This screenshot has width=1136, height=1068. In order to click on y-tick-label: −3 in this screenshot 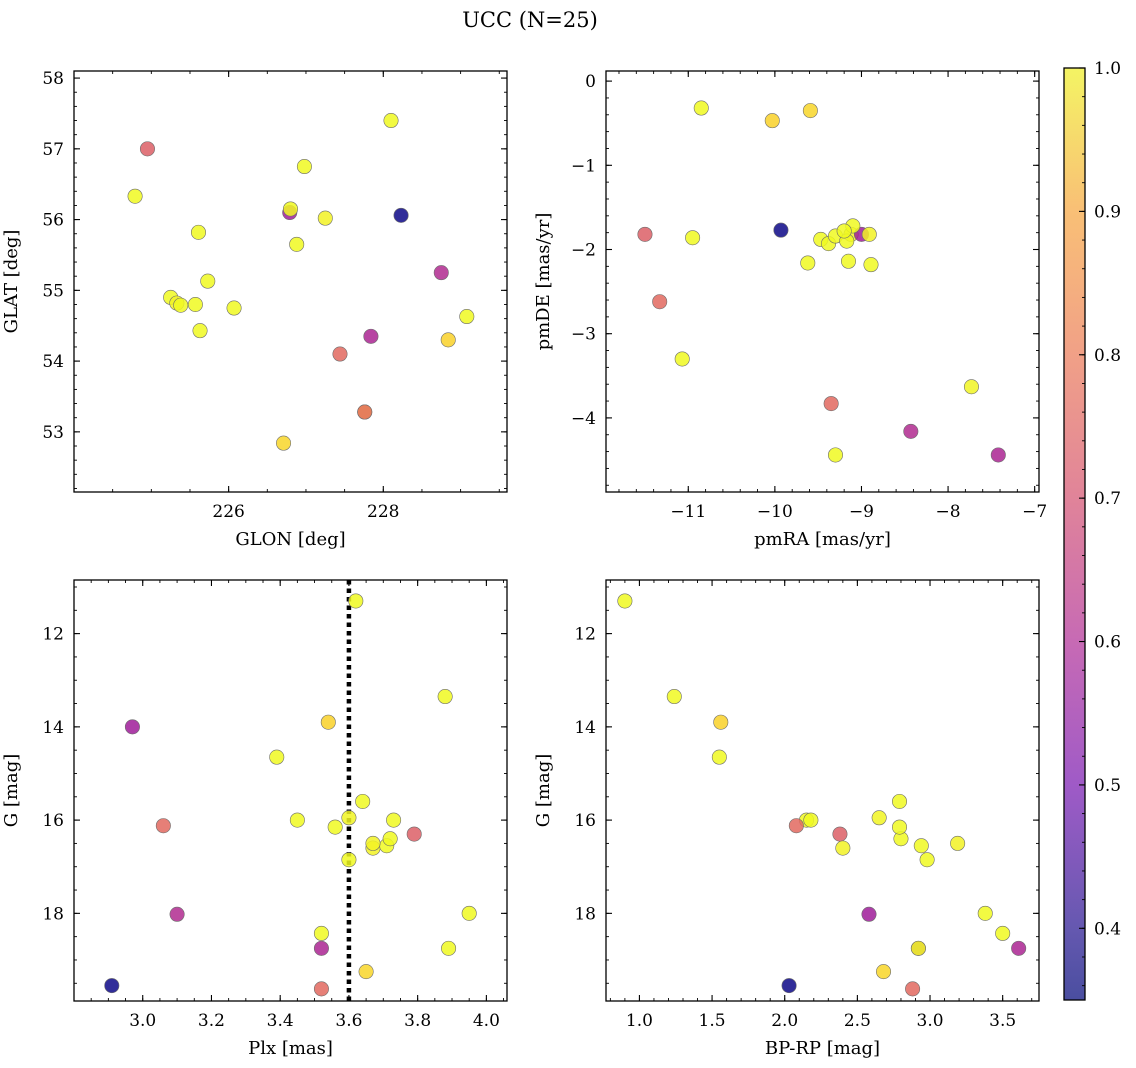, I will do `click(583, 335)`.